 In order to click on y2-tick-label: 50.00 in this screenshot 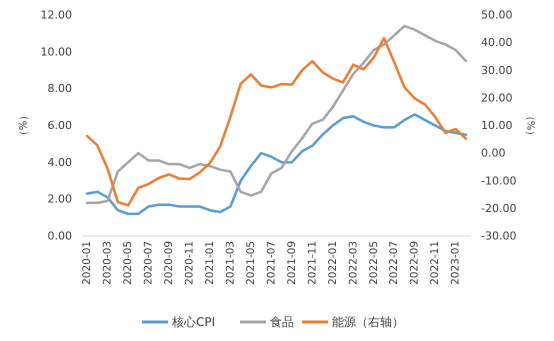, I will do `click(496, 15)`.